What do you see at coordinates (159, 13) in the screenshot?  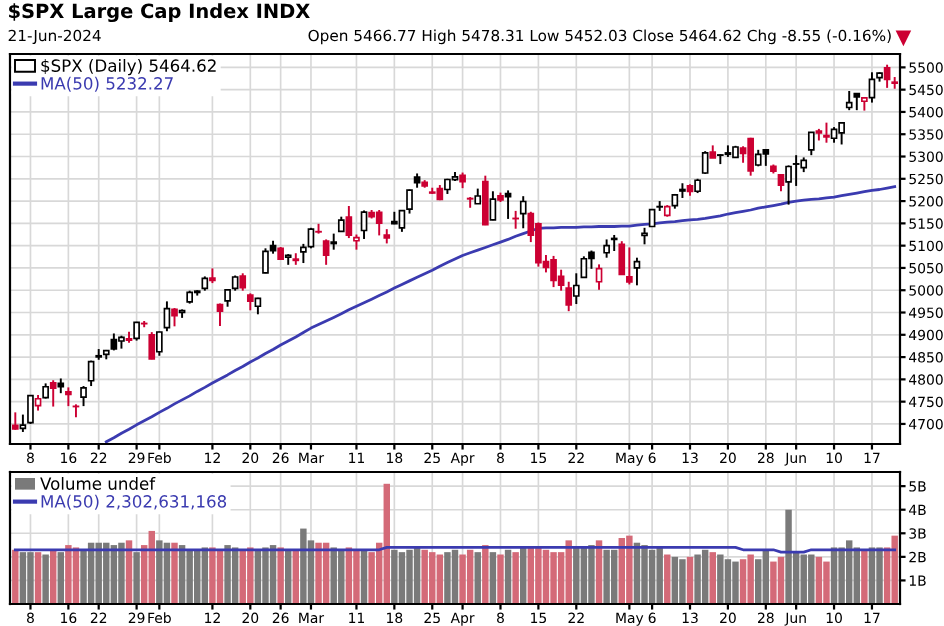 I see `chart-title: $SPX Large Cap Index INDX` at bounding box center [159, 13].